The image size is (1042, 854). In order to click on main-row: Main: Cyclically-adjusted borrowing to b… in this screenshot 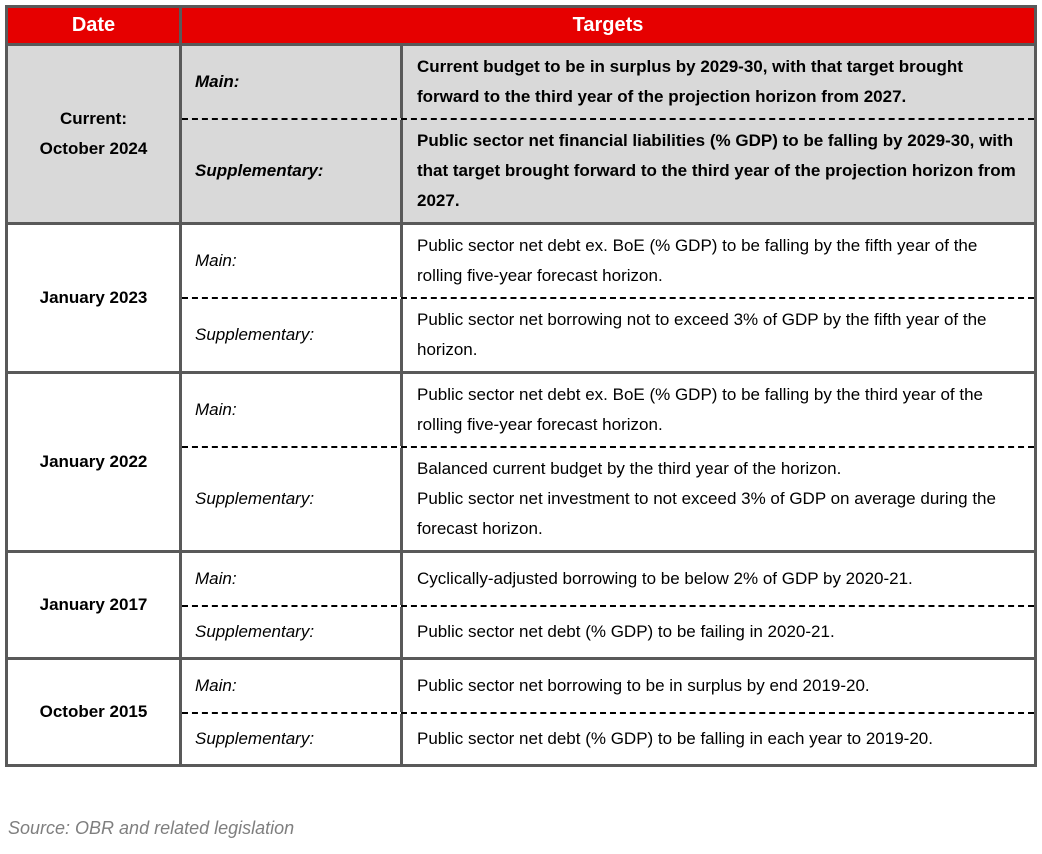, I will do `click(608, 579)`.